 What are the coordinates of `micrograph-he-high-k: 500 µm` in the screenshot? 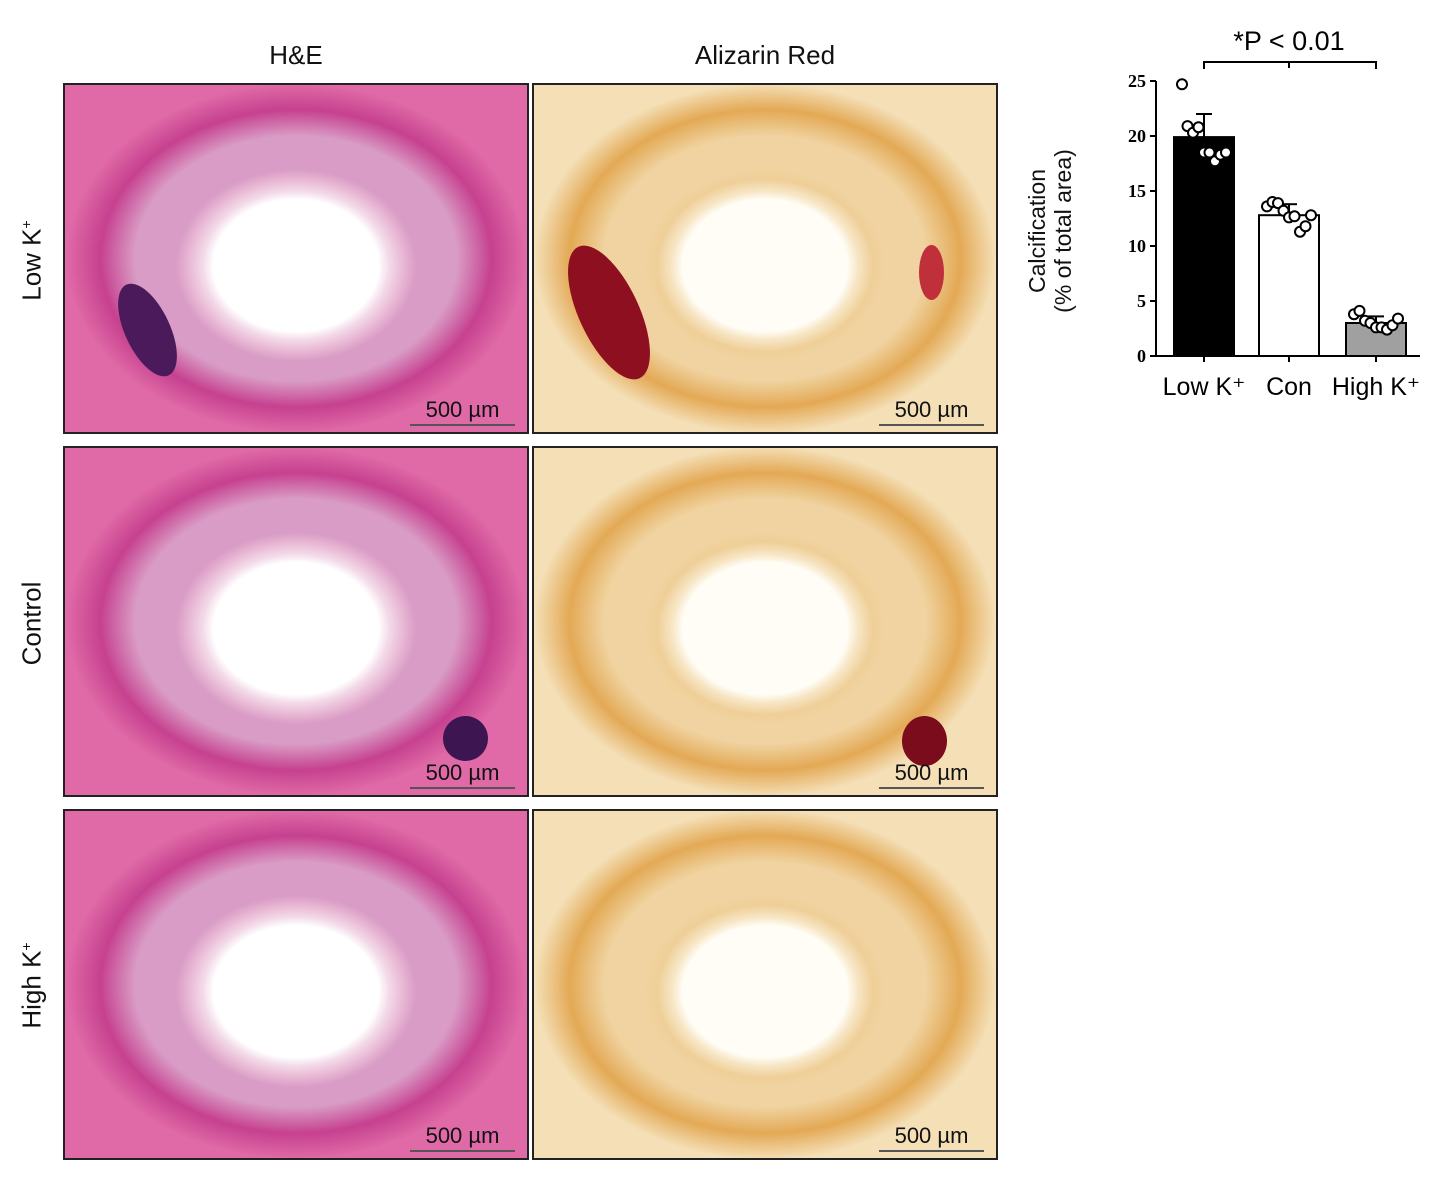 It's located at (296, 984).